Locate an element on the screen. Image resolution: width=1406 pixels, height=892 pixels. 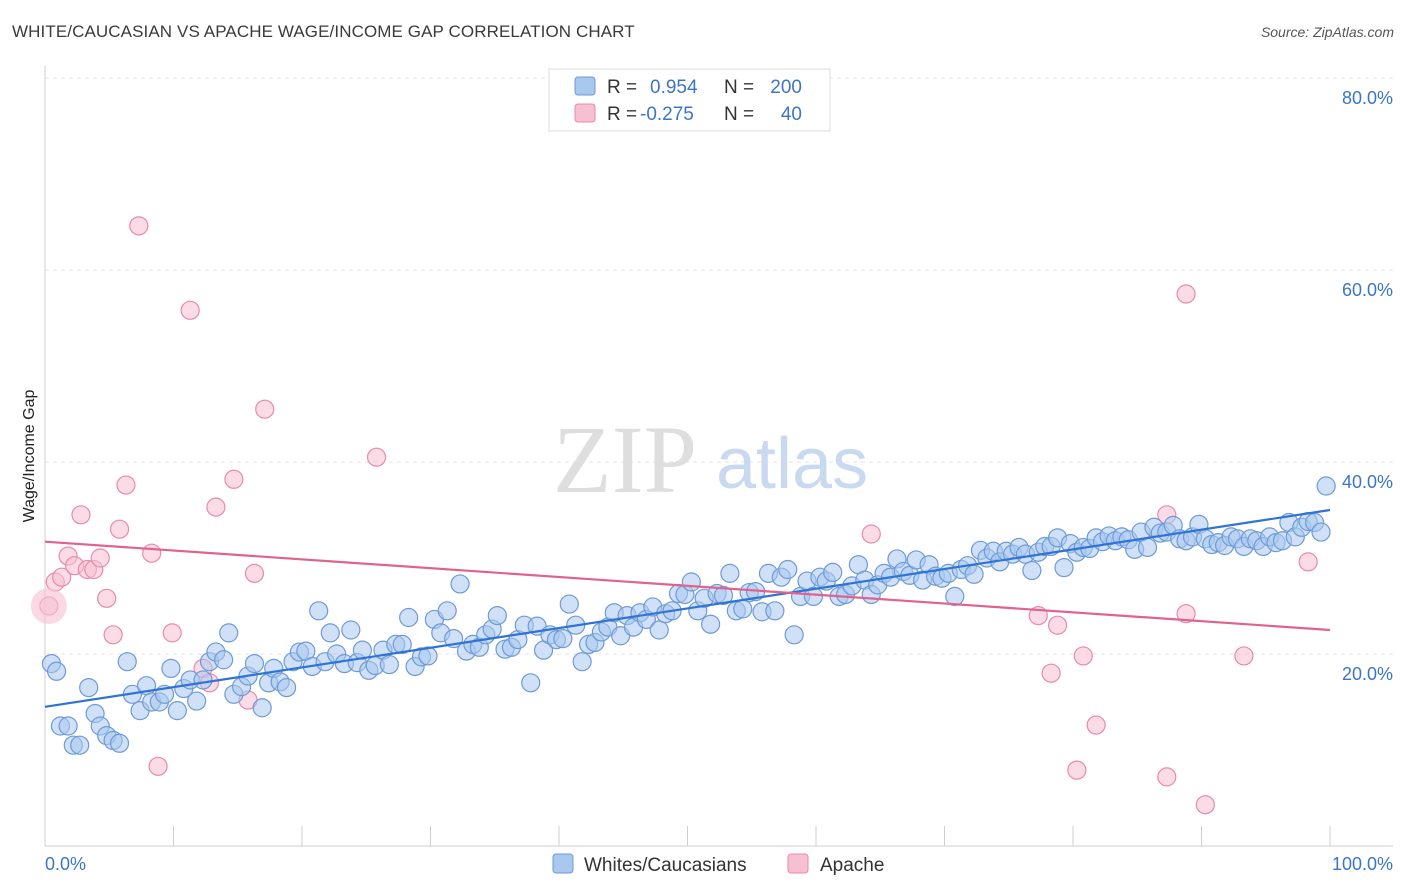
x-tick-labels: 0.0% 100.0% is located at coordinates (719, 864).